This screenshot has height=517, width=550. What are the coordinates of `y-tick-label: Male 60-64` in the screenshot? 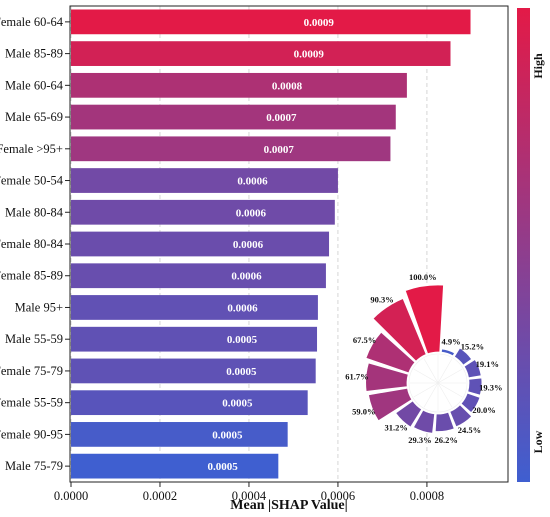 It's located at (34, 85).